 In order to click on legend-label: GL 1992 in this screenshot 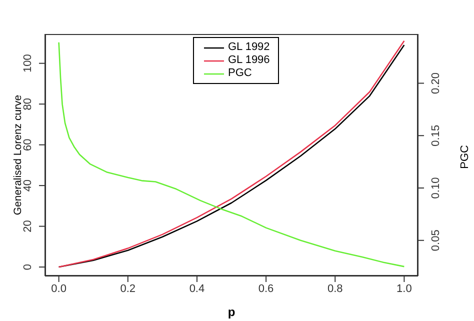, I will do `click(249, 47)`.